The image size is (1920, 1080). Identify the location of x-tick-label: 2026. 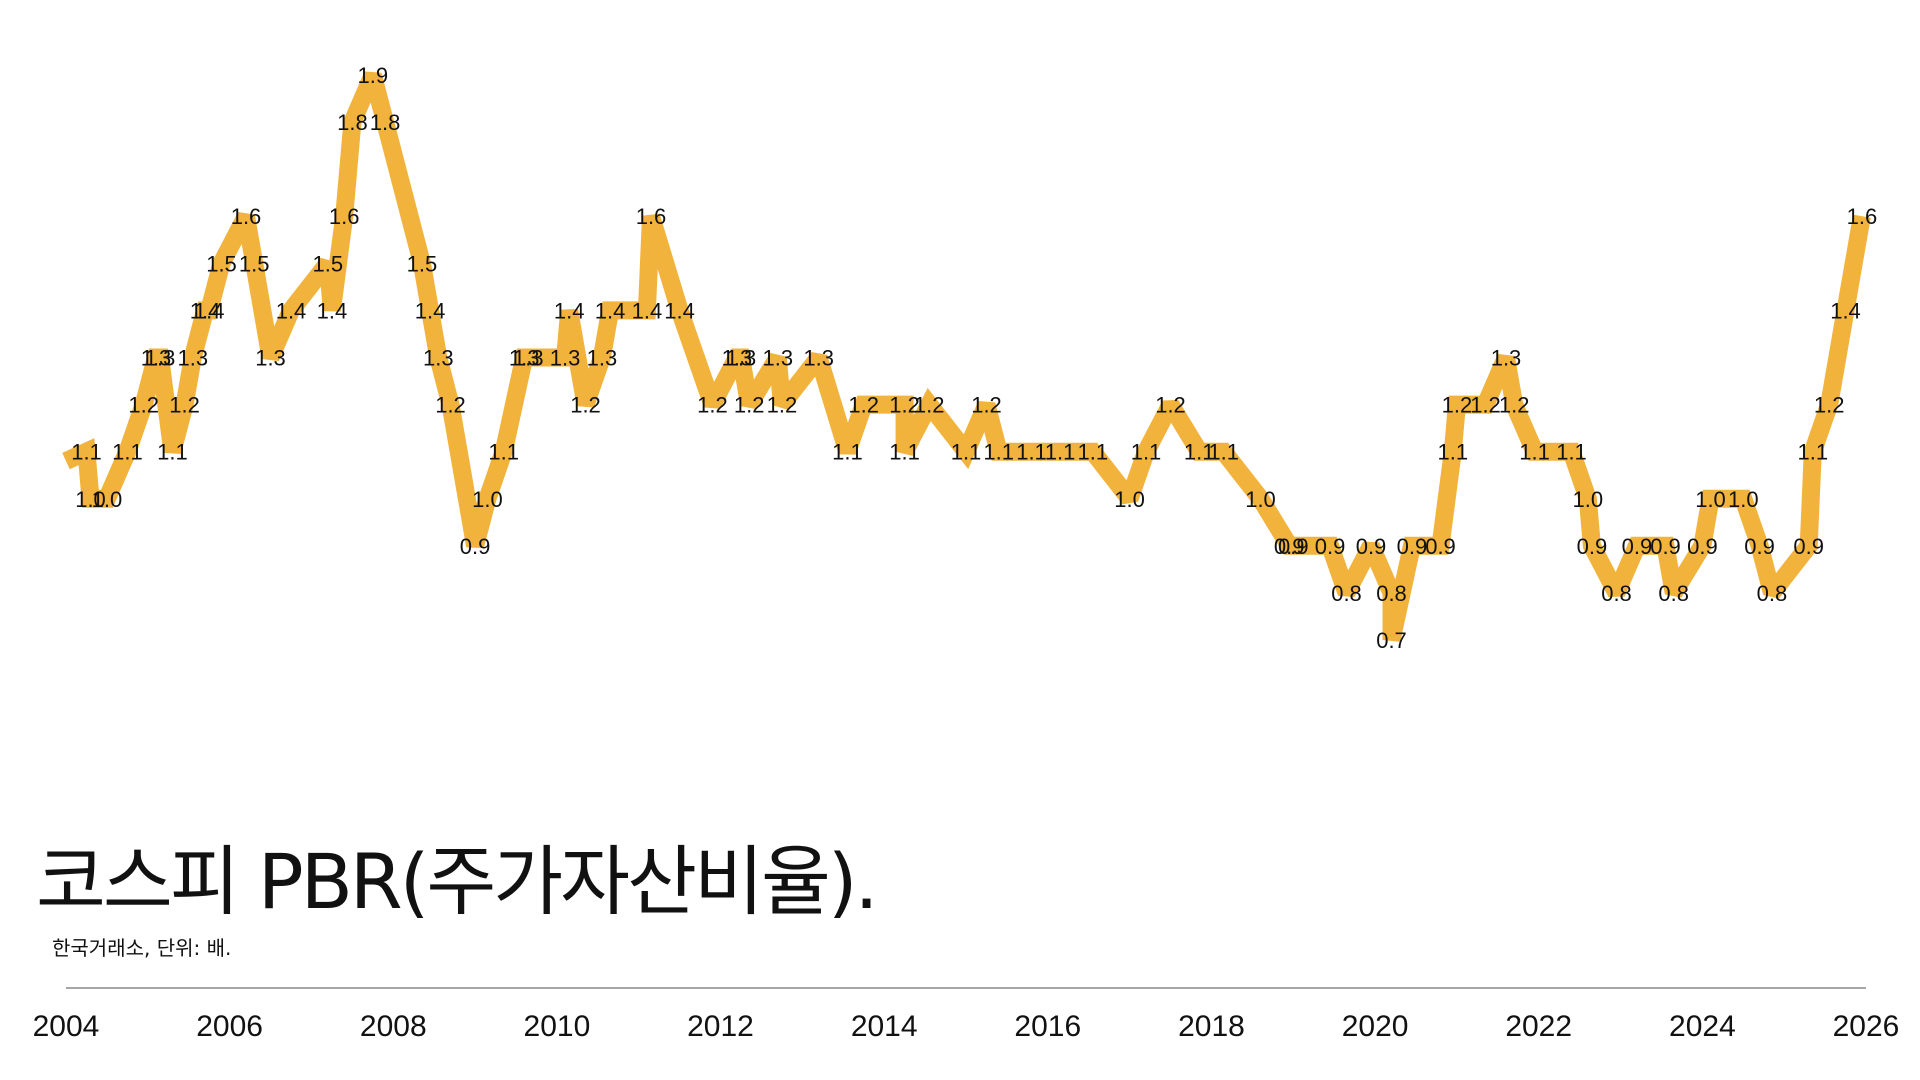
(1866, 1026).